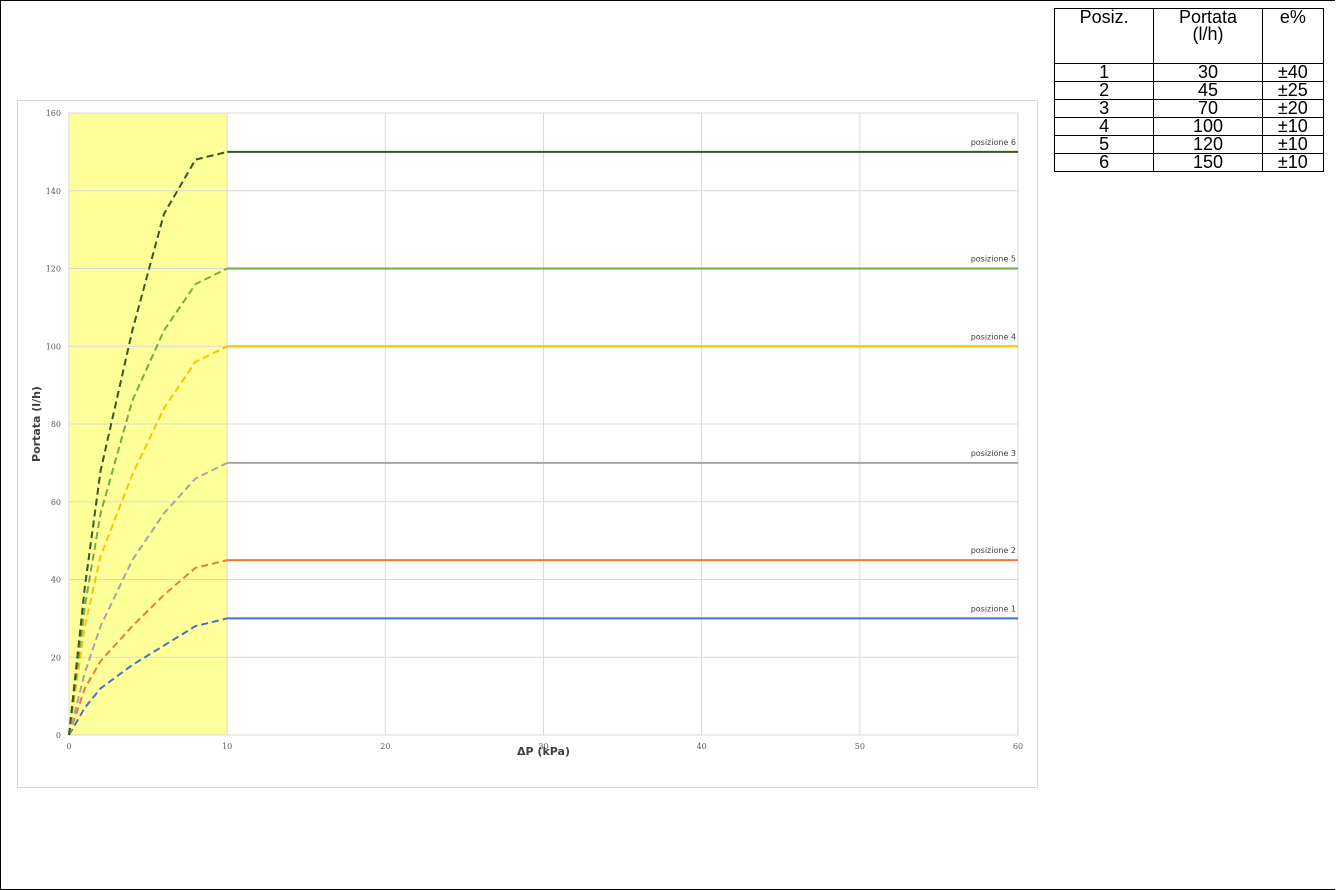  What do you see at coordinates (1293, 36) in the screenshot?
I see `header-error: e%` at bounding box center [1293, 36].